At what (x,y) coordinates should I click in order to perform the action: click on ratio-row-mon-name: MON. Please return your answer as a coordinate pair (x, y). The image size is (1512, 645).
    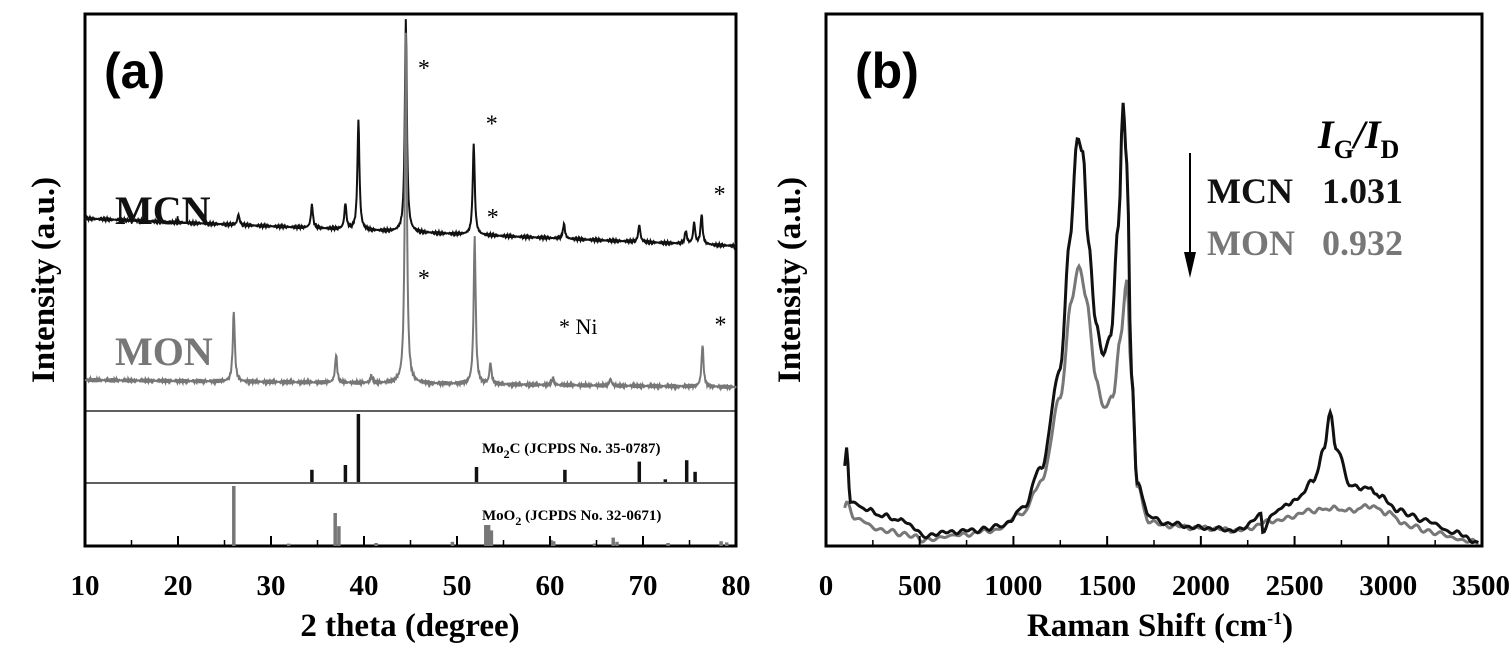
    Looking at the image, I should click on (1251, 243).